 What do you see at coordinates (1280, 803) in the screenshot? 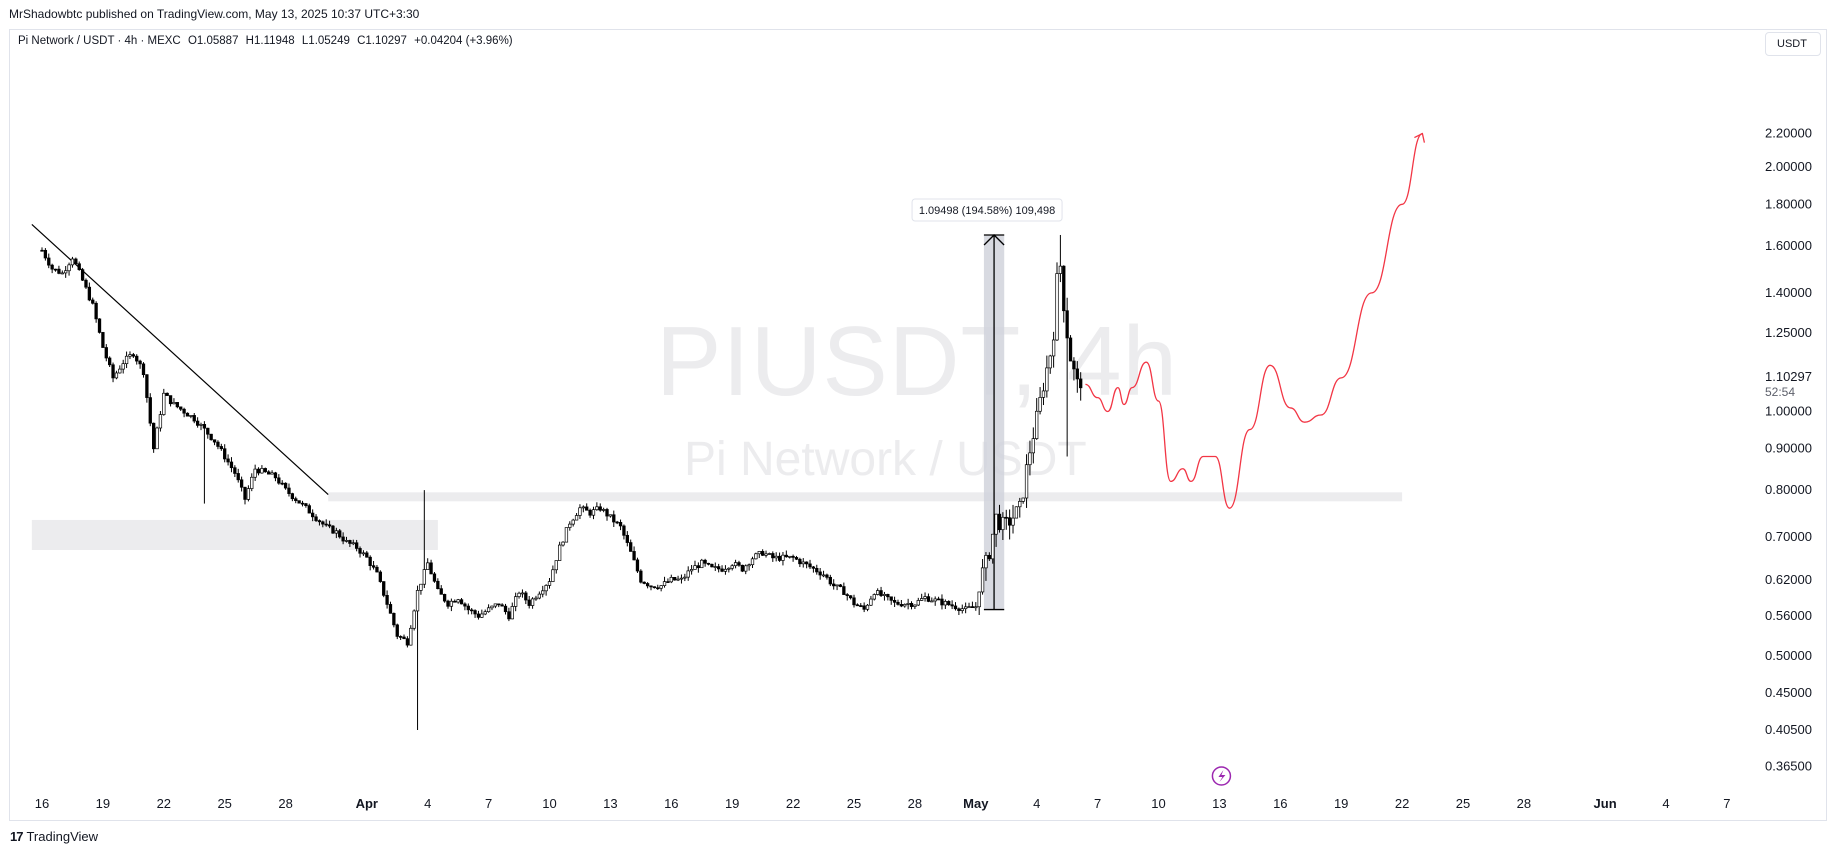
I see `x-tick-label: 16` at bounding box center [1280, 803].